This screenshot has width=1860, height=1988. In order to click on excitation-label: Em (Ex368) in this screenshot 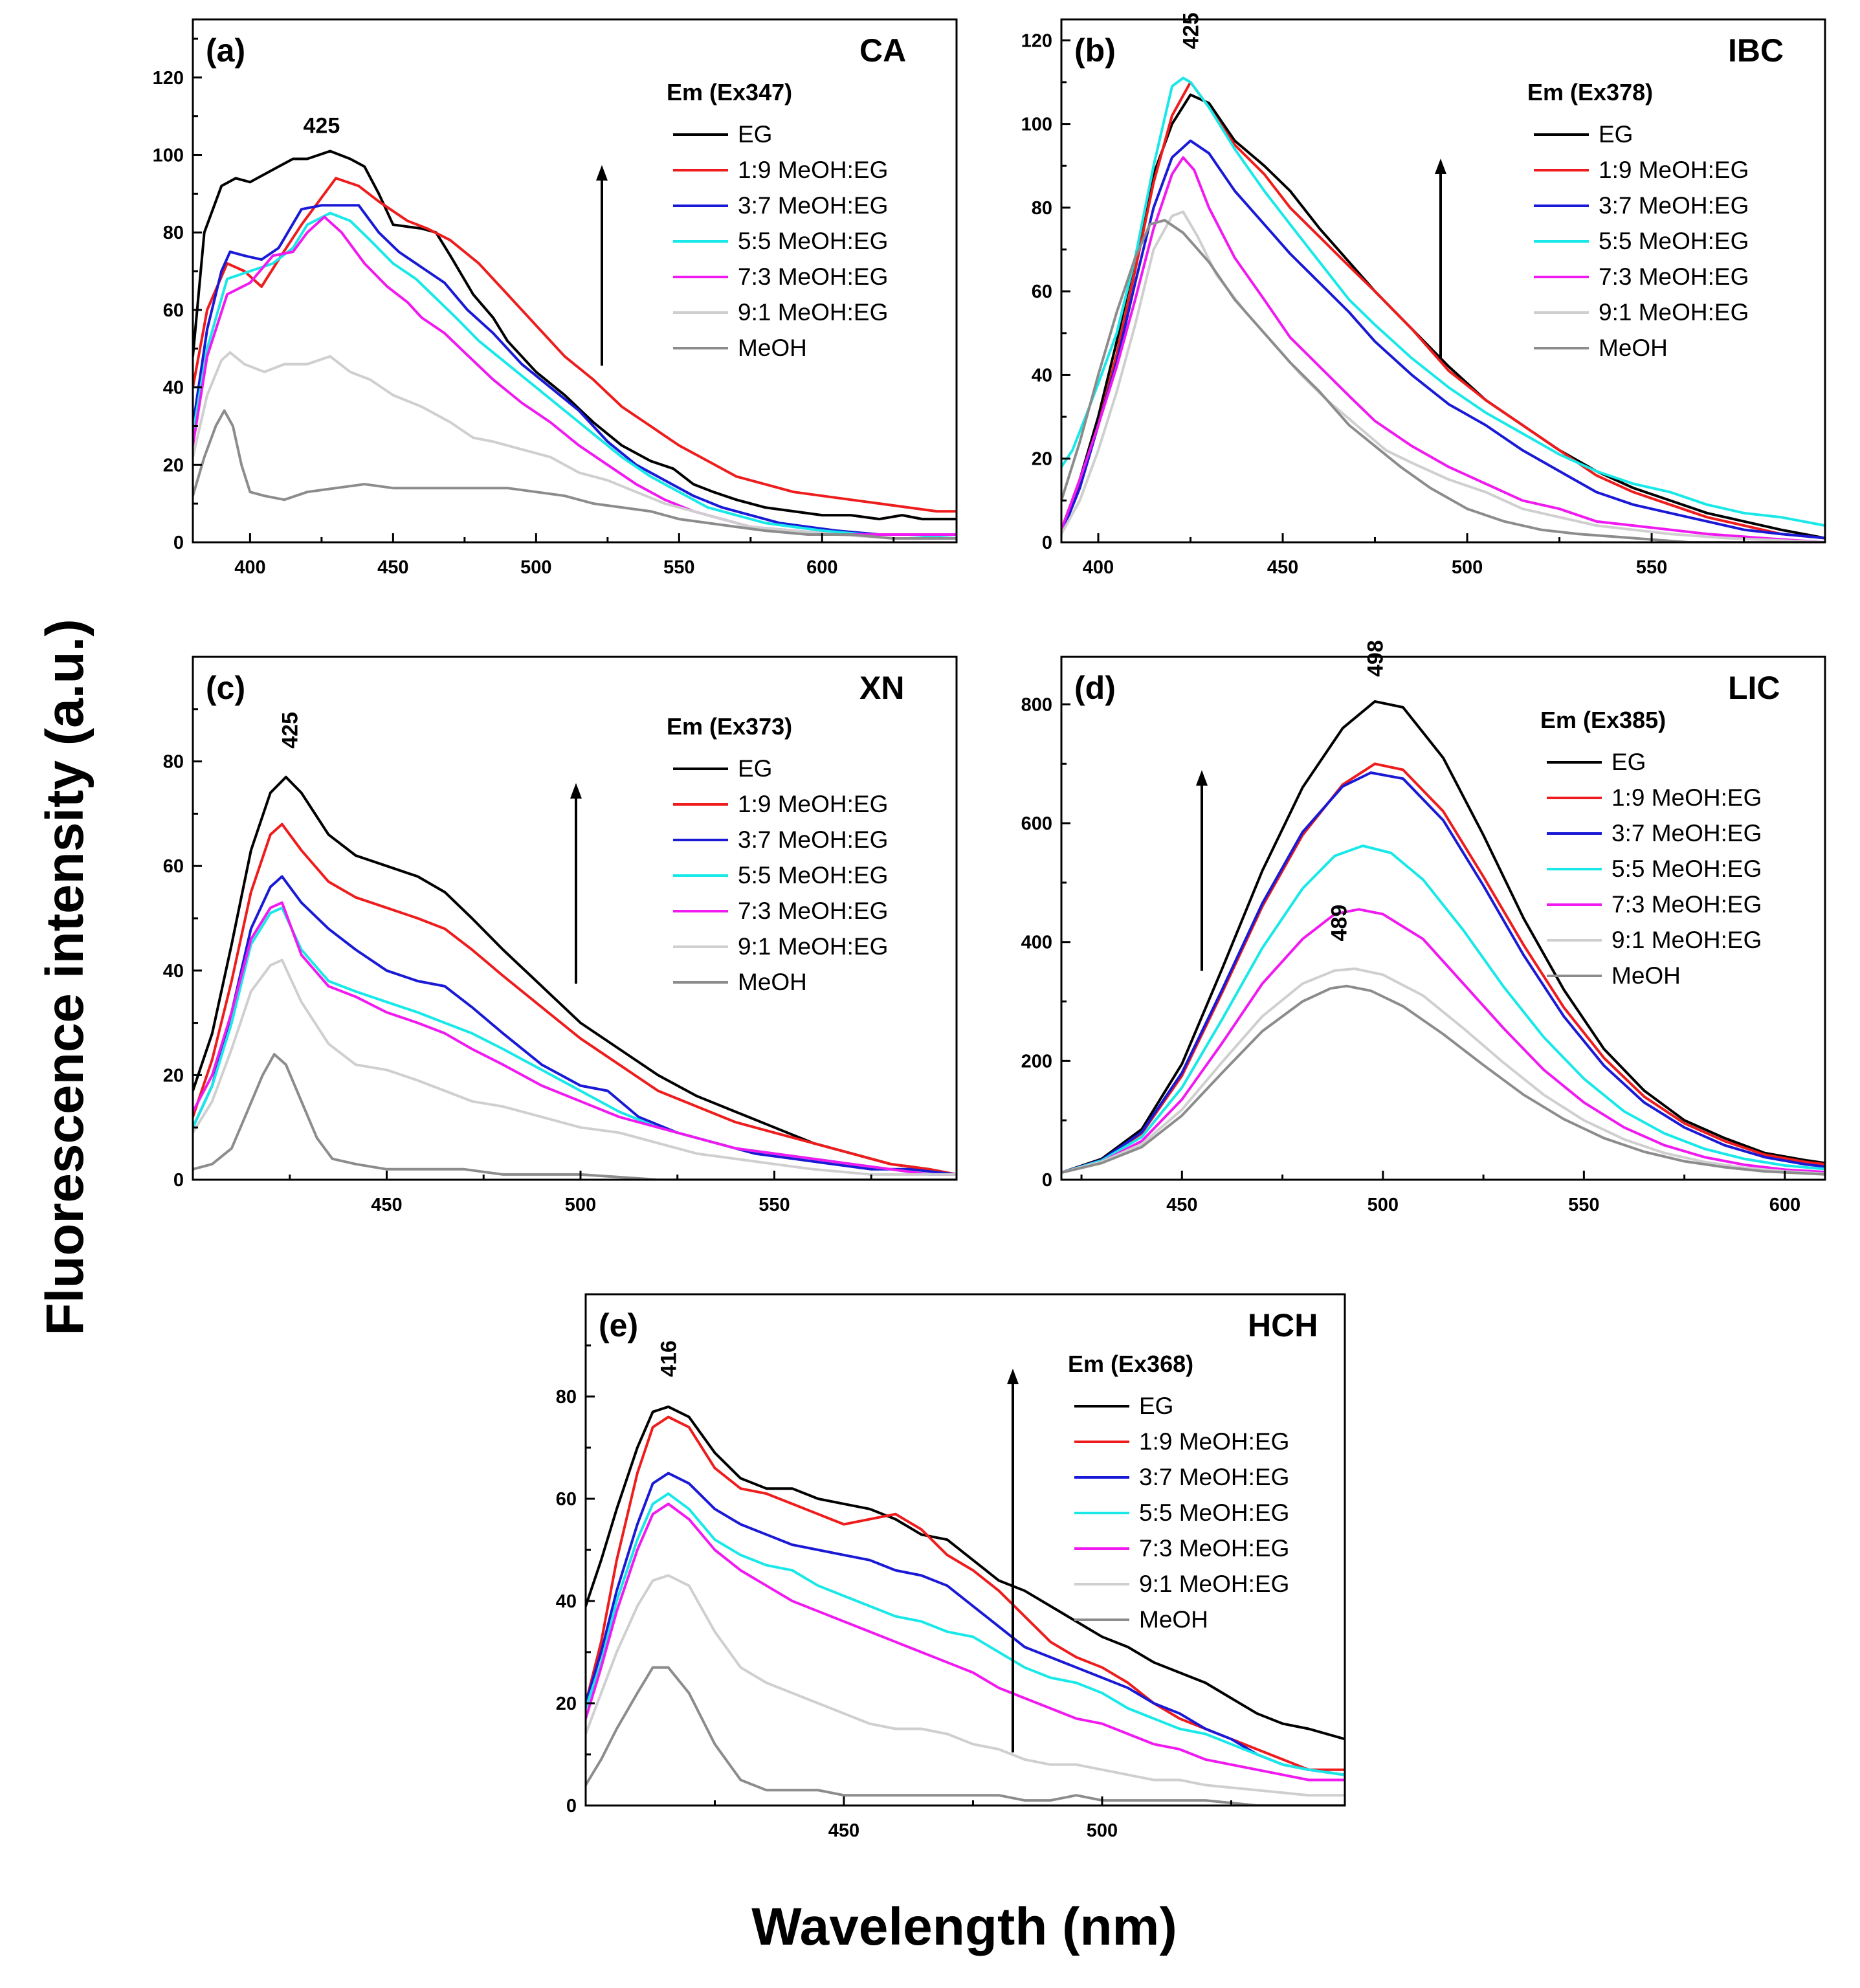, I will do `click(1130, 1364)`.